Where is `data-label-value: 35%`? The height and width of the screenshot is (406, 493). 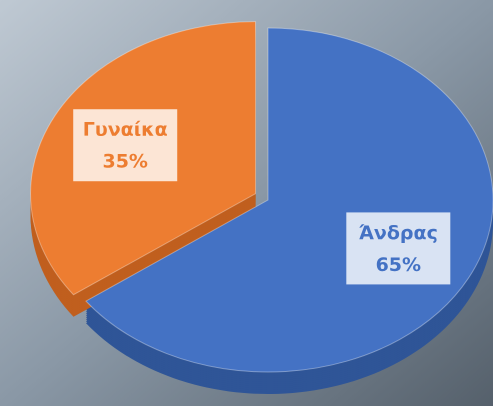 data-label-value: 35% is located at coordinates (124, 162).